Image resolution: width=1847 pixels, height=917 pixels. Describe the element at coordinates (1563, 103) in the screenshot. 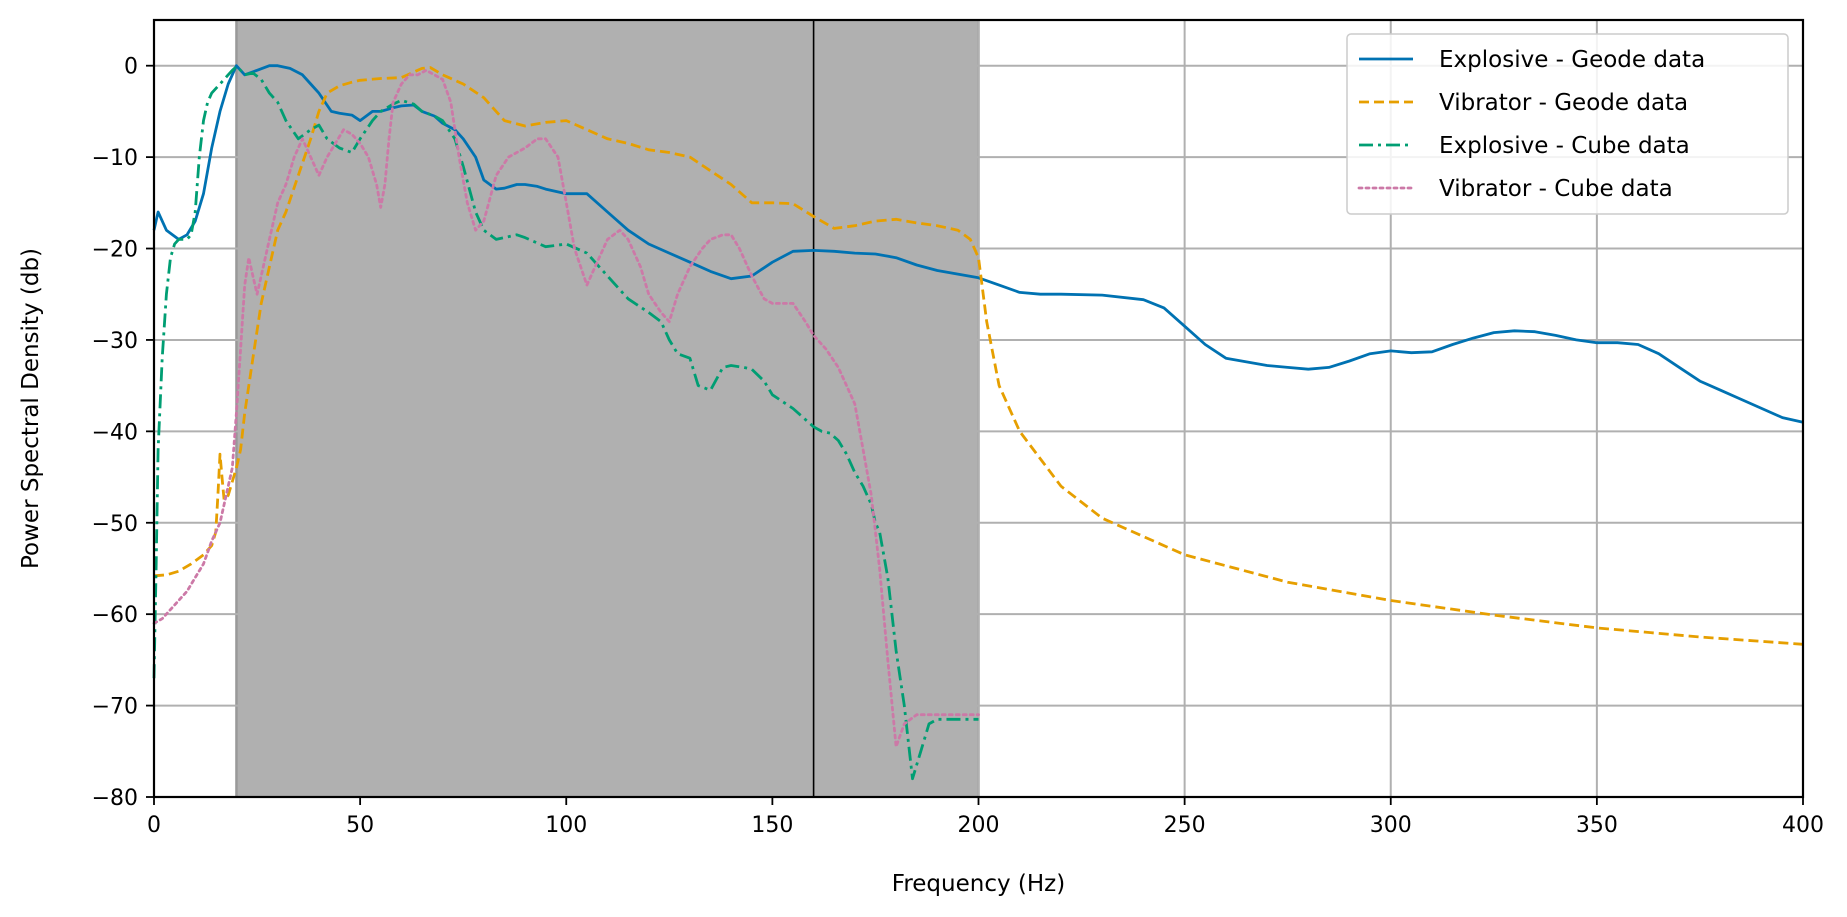

I see `legend-label-2: Vibrator - Geode data` at that location.